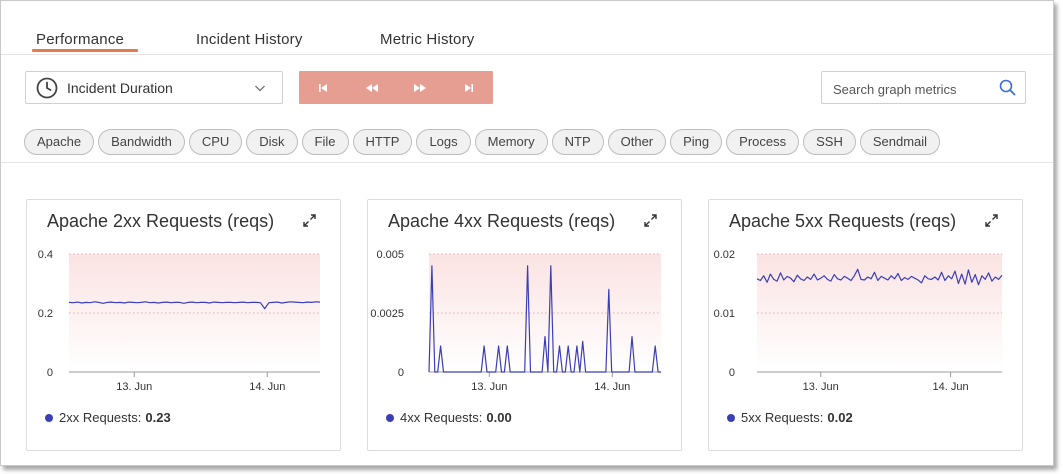  I want to click on chip-sendmail: Sendmail, so click(900, 142).